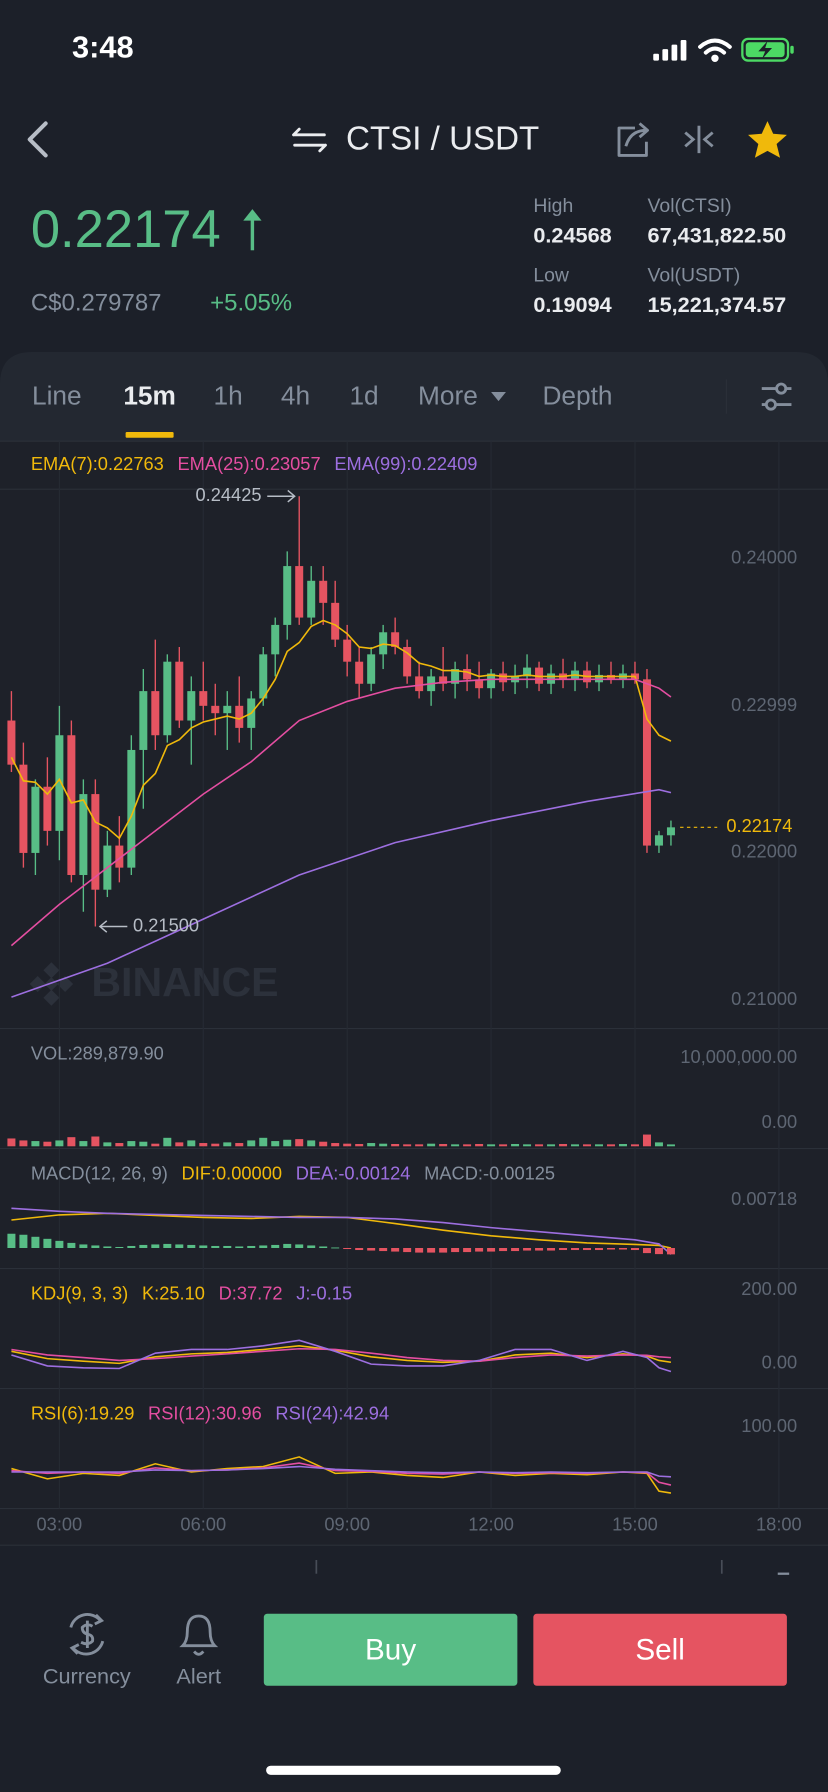 Image resolution: width=828 pixels, height=1792 pixels. I want to click on tab: 1d, so click(363, 396).